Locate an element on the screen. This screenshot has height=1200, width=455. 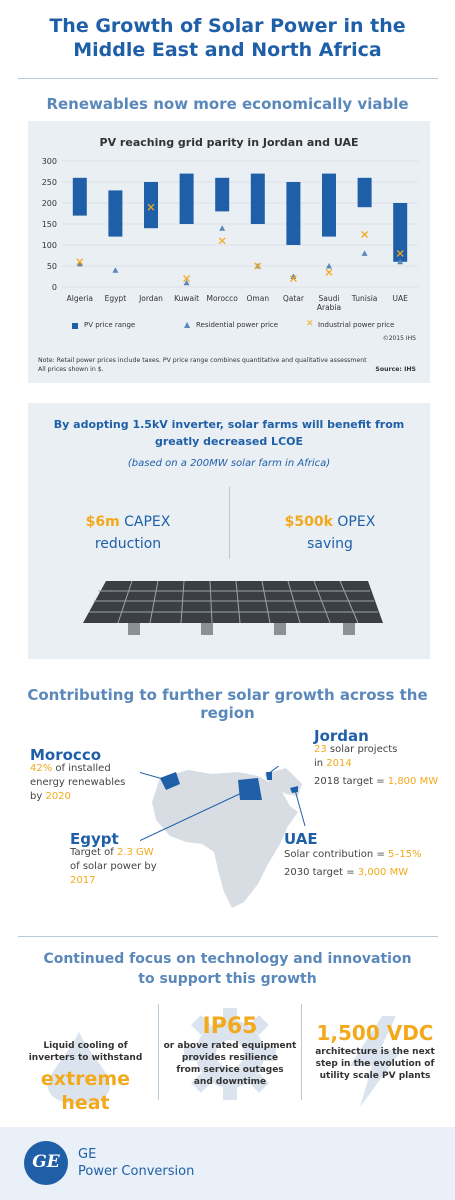
y-tick-label: 250 is located at coordinates (49, 182).